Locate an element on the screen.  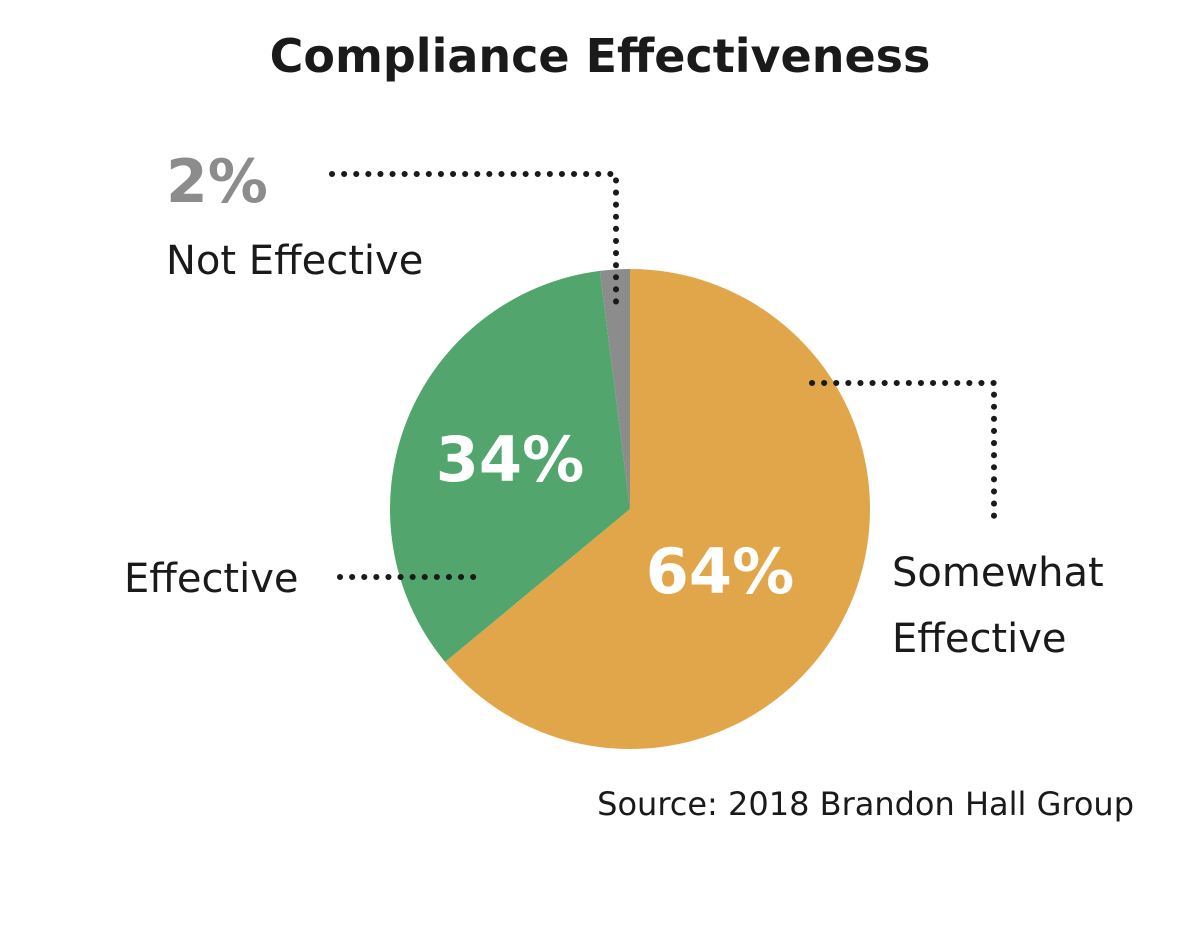
pie-slice-effective is located at coordinates (510, 466).